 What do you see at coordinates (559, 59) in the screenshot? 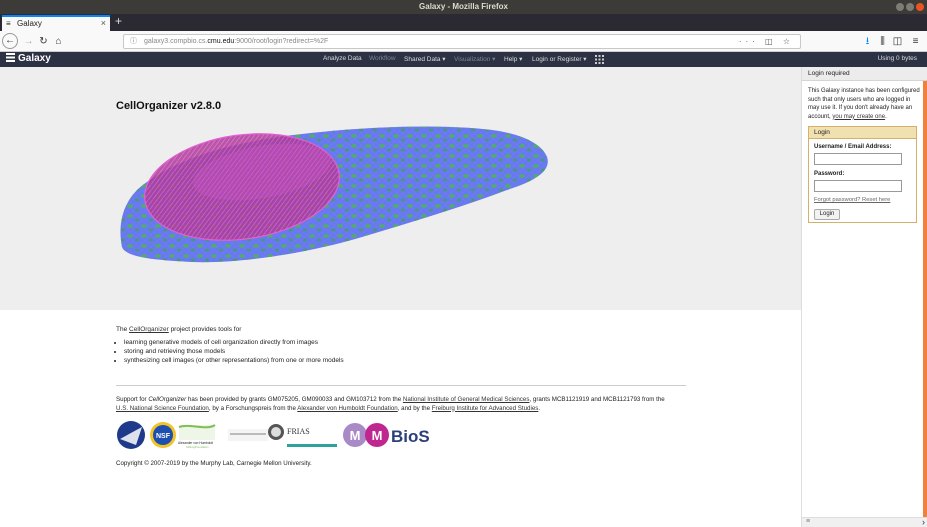
I see `menu-login-register: Login or Register ▾` at bounding box center [559, 59].